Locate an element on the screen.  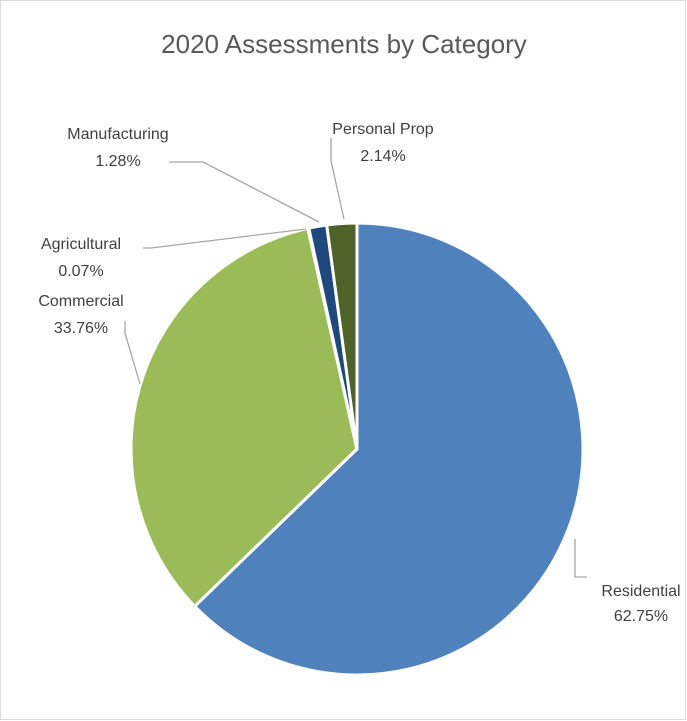
percent-label-residential: 62.75% is located at coordinates (641, 616).